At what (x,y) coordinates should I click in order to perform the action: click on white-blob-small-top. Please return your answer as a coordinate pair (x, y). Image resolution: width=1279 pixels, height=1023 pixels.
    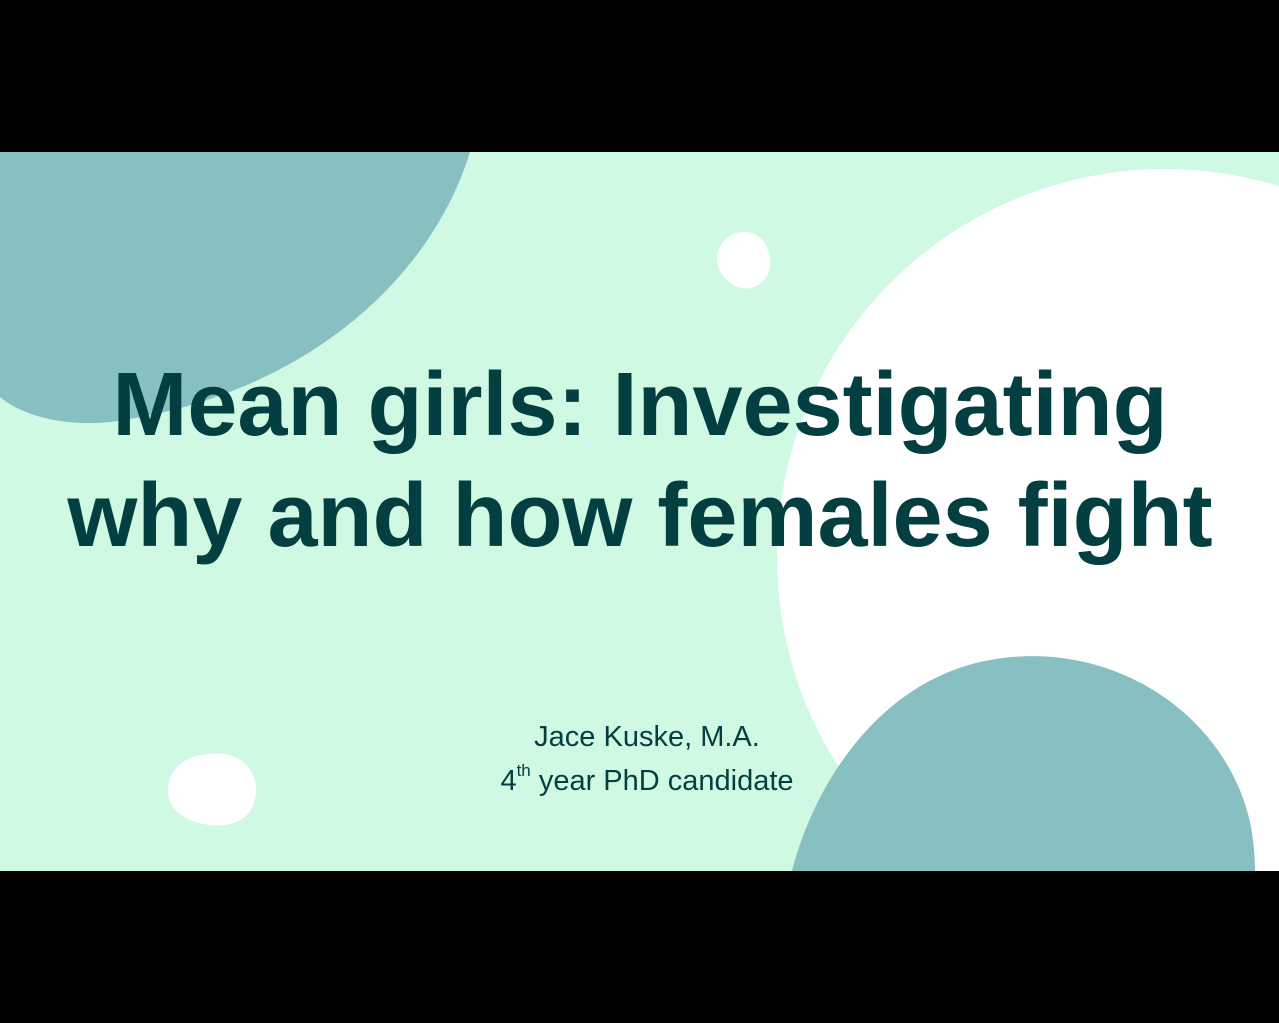
    Looking at the image, I should click on (743, 260).